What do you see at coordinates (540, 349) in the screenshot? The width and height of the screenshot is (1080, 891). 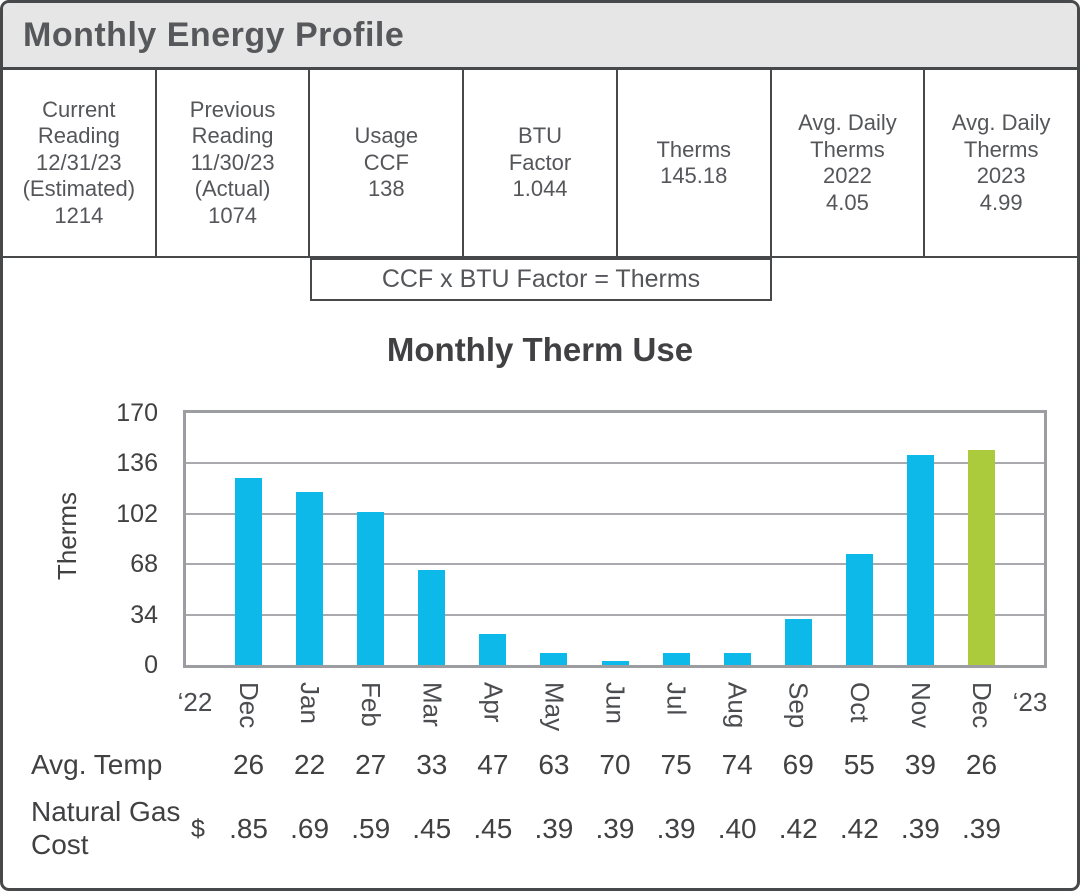 I see `chart-title: Monthly Therm Use` at bounding box center [540, 349].